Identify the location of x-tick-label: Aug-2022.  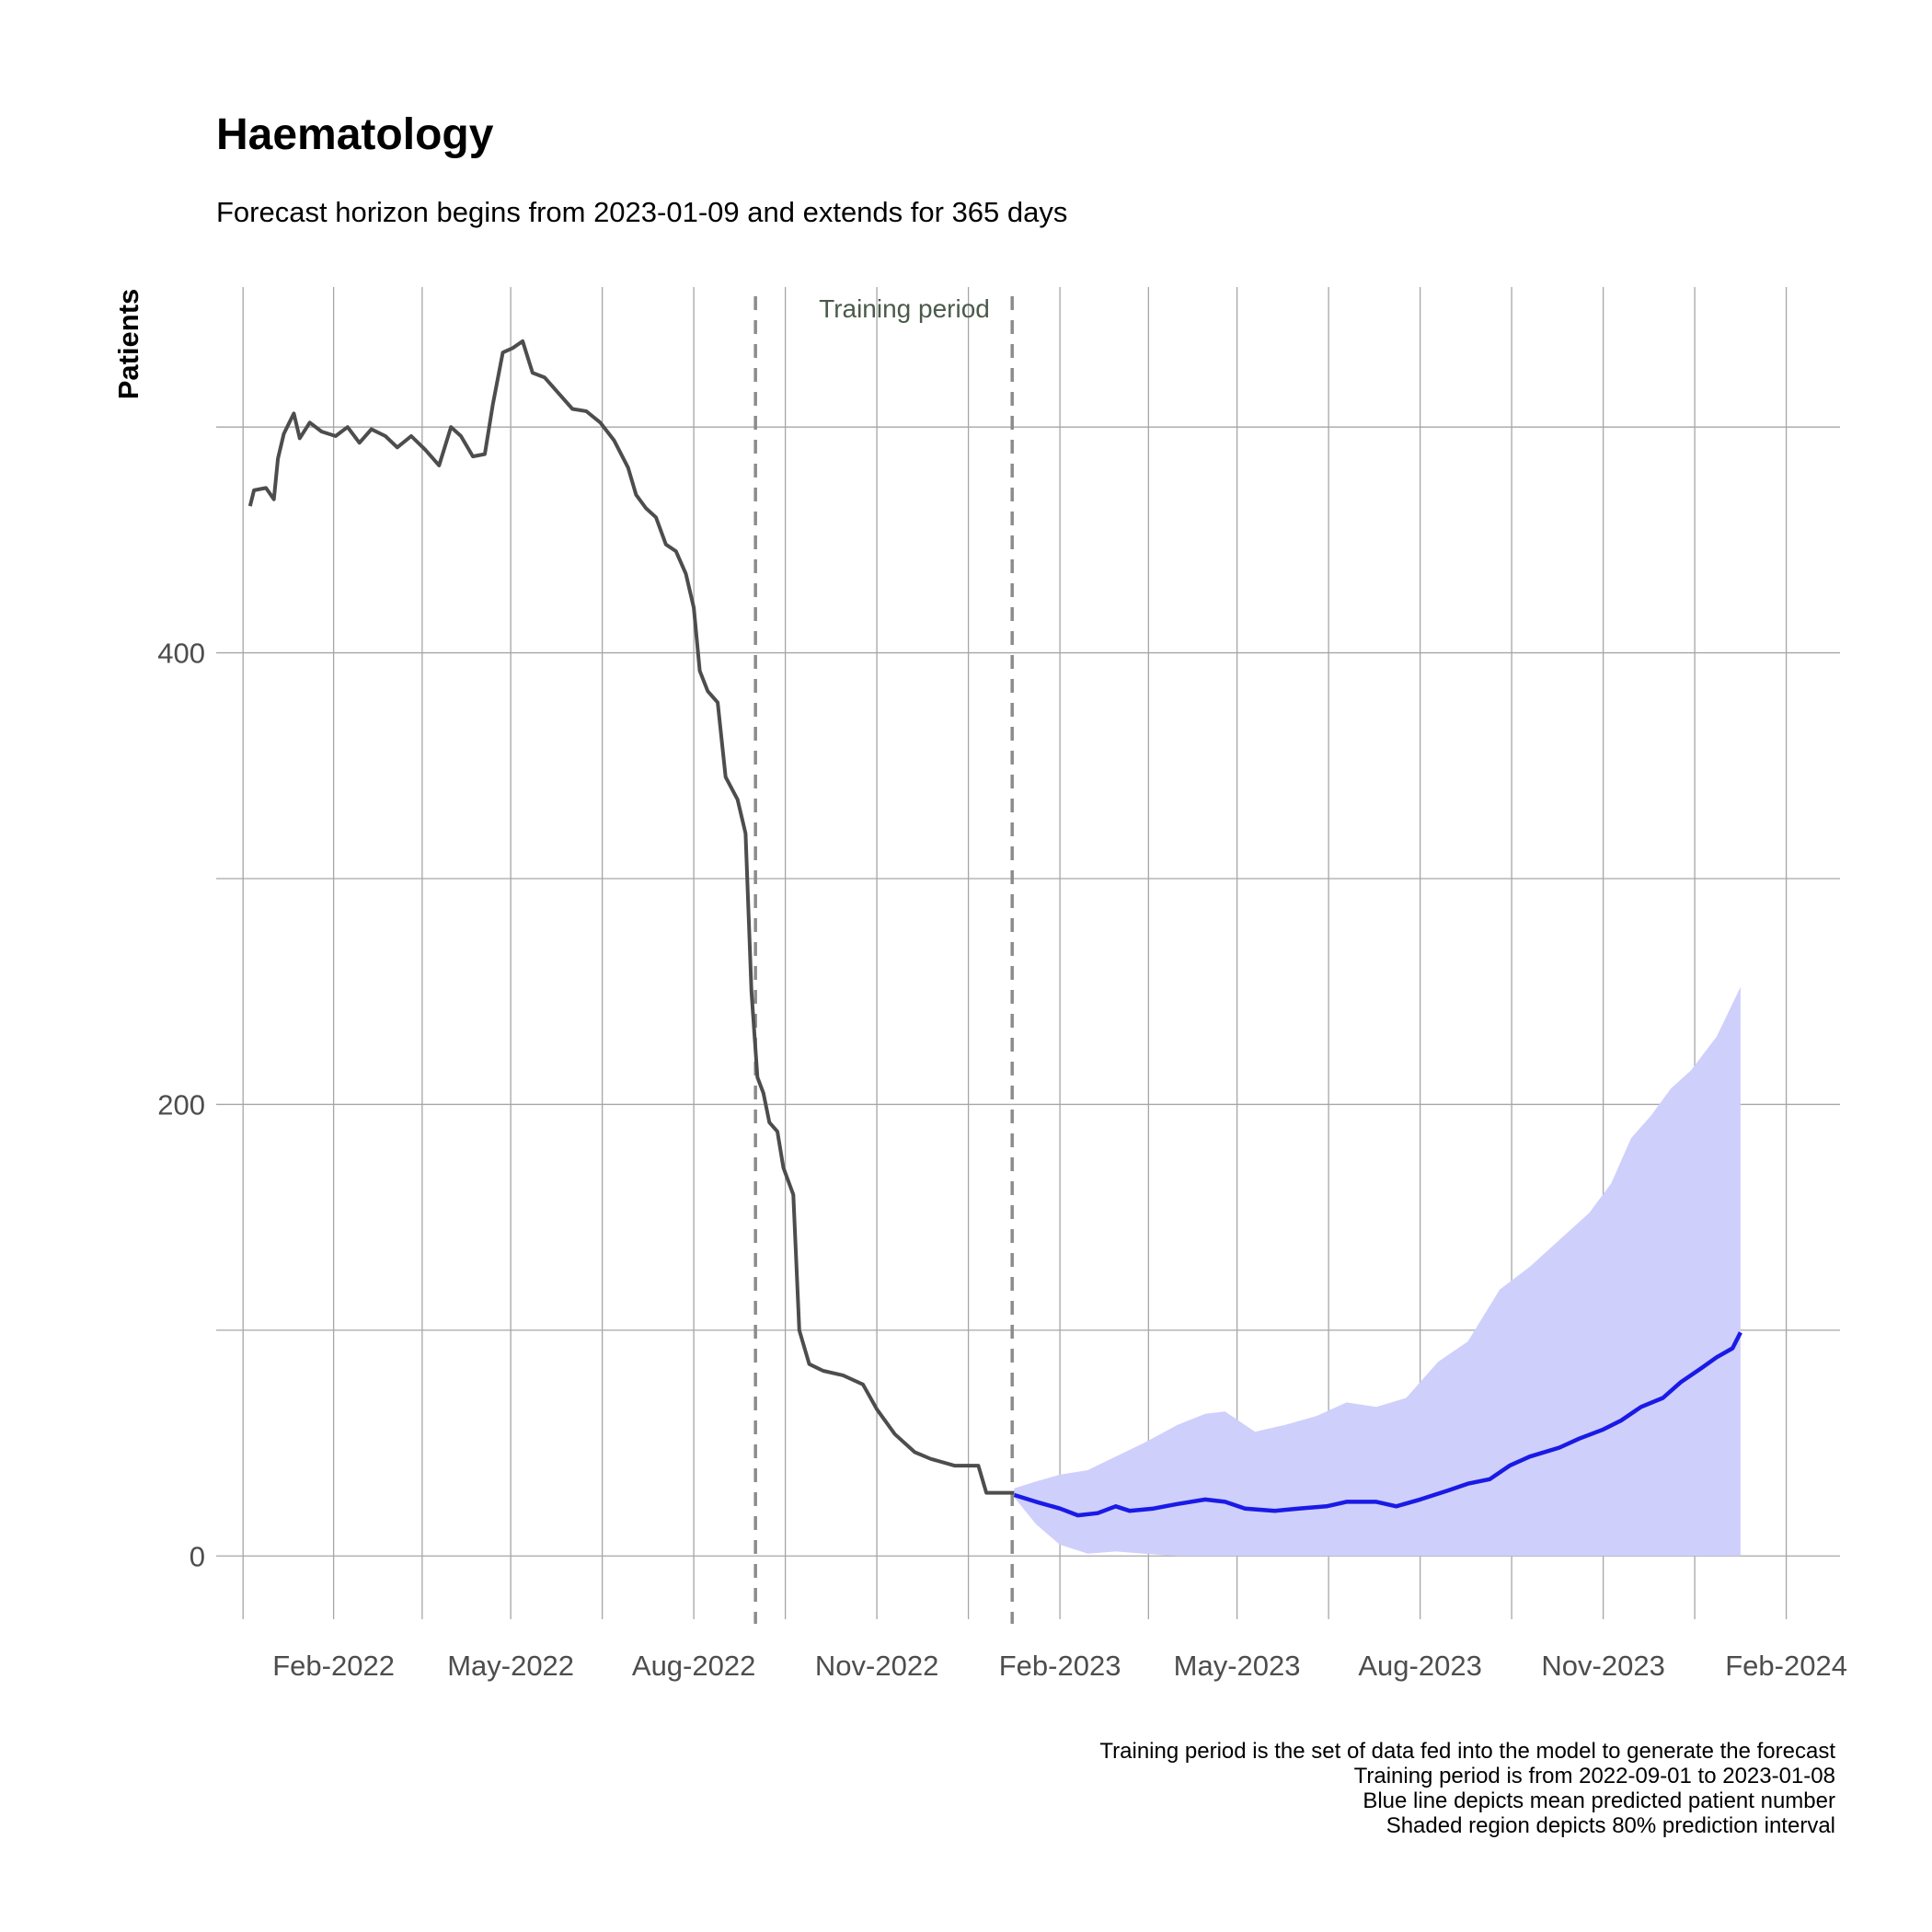
(693, 1666).